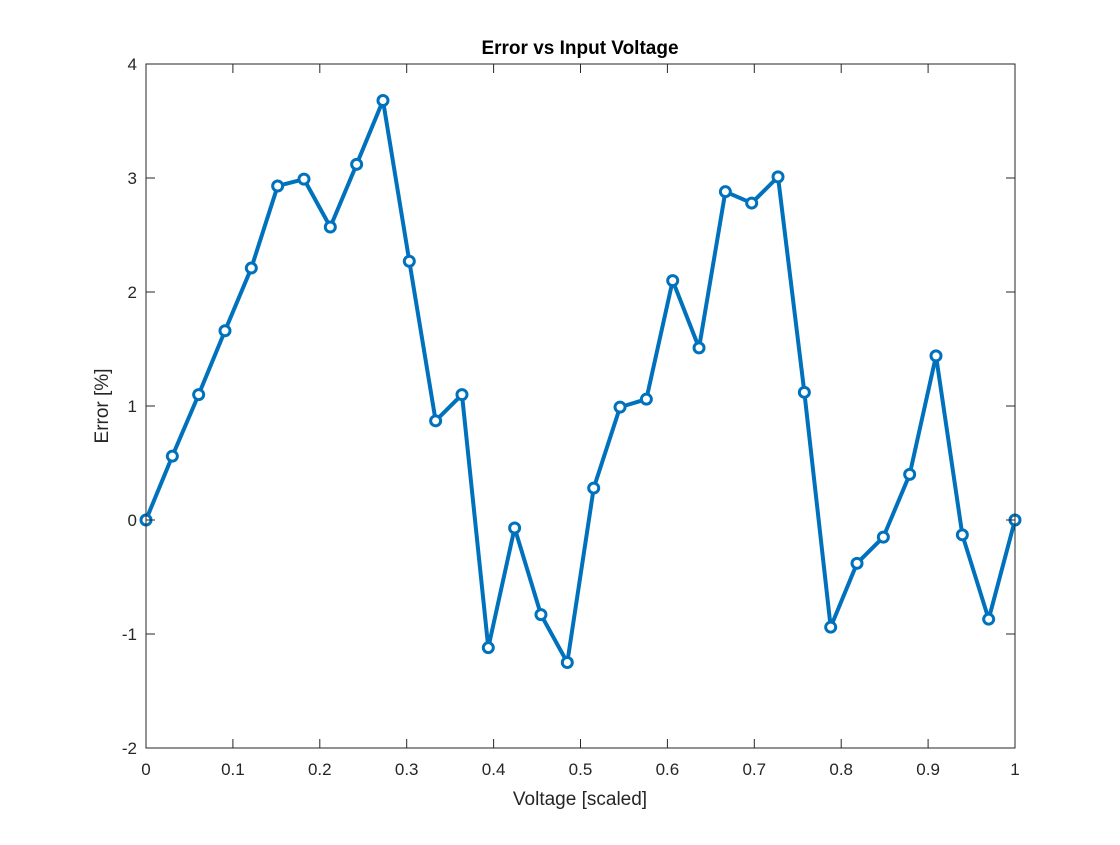 The width and height of the screenshot is (1120, 845). What do you see at coordinates (132, 520) in the screenshot?
I see `y-tick-label: 0` at bounding box center [132, 520].